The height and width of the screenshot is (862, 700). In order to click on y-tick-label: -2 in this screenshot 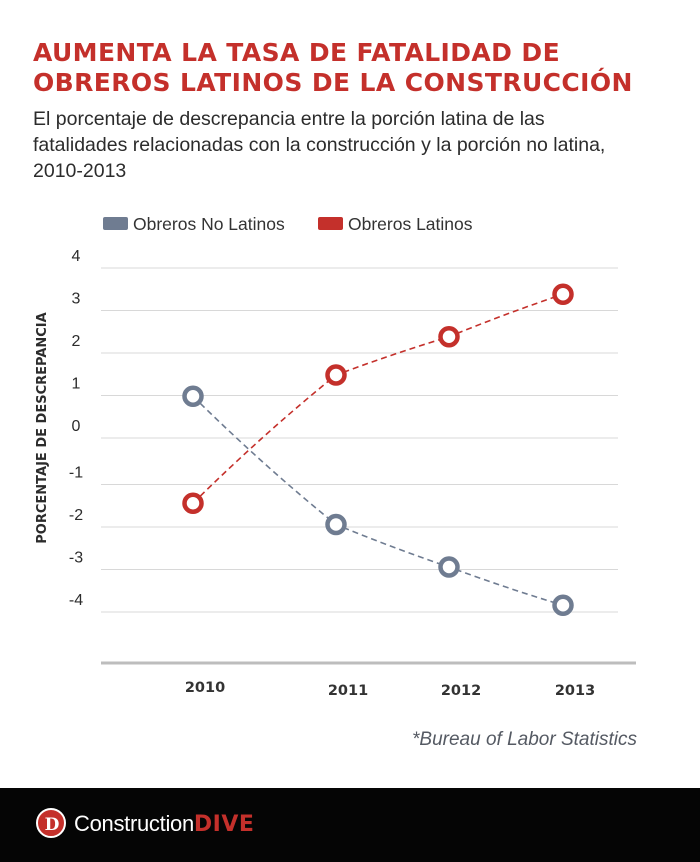, I will do `click(76, 515)`.